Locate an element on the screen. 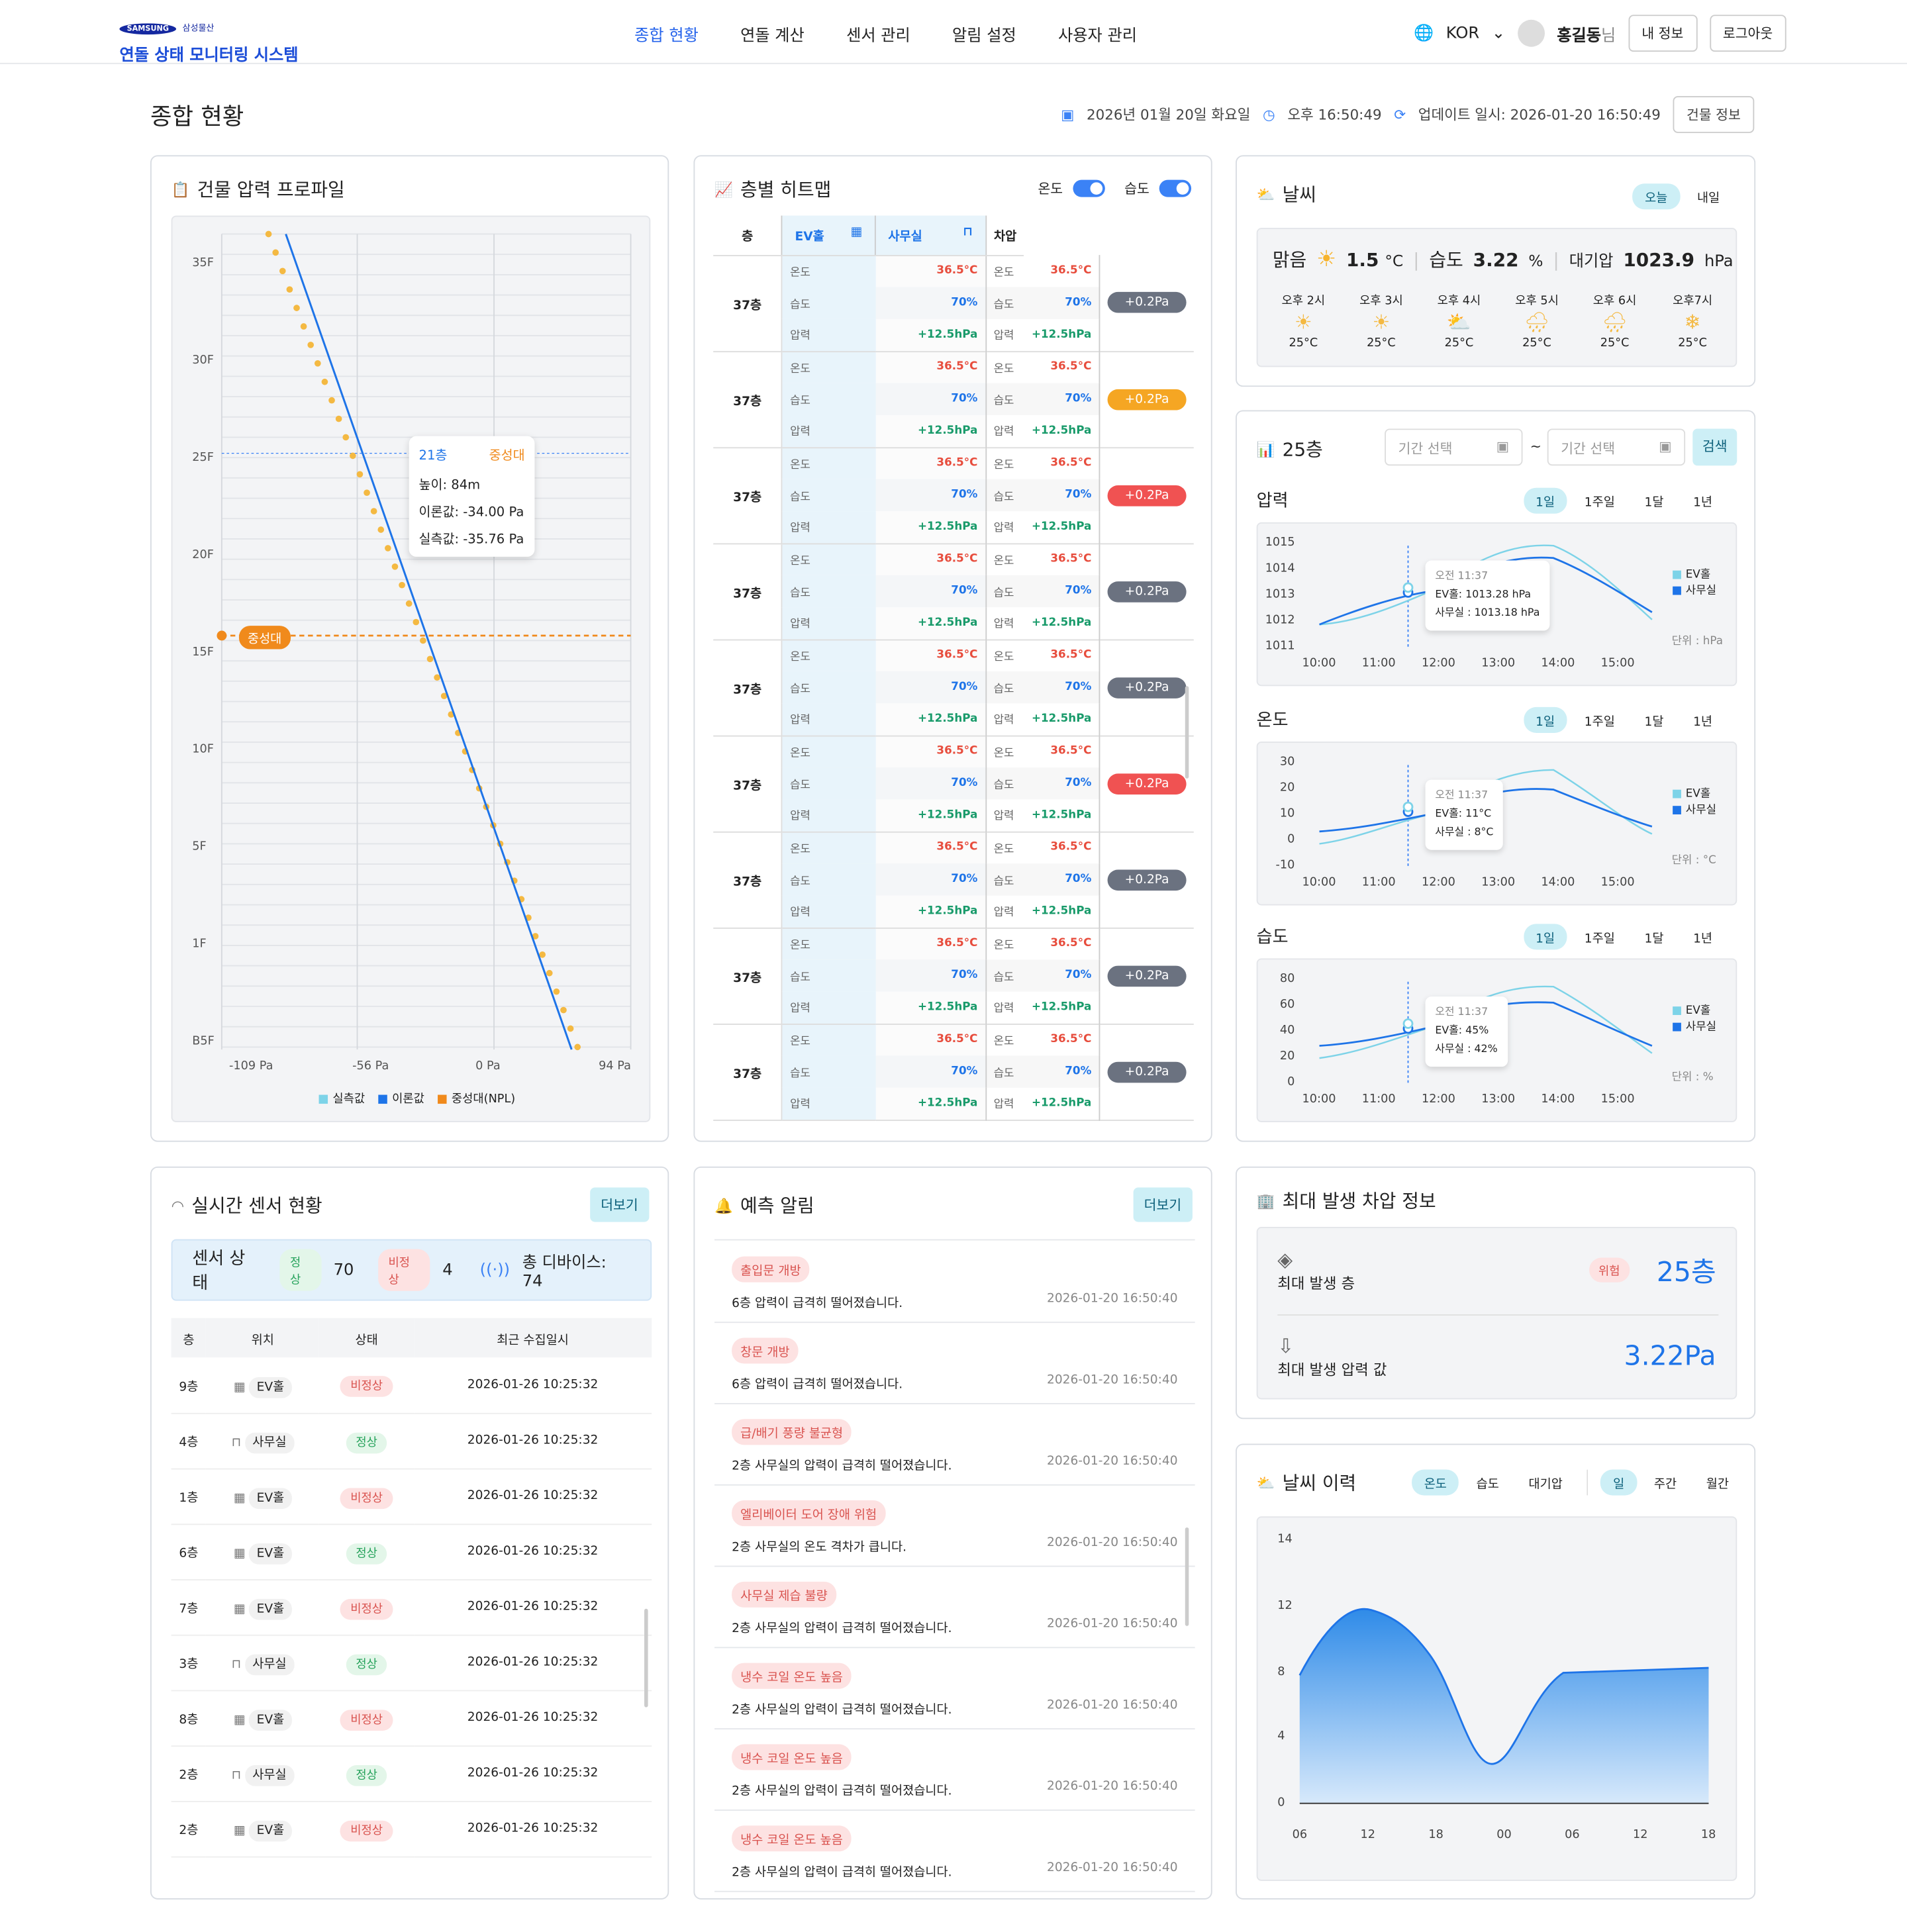 The height and width of the screenshot is (1932, 1907). tab-today: 오늘 is located at coordinates (1656, 196).